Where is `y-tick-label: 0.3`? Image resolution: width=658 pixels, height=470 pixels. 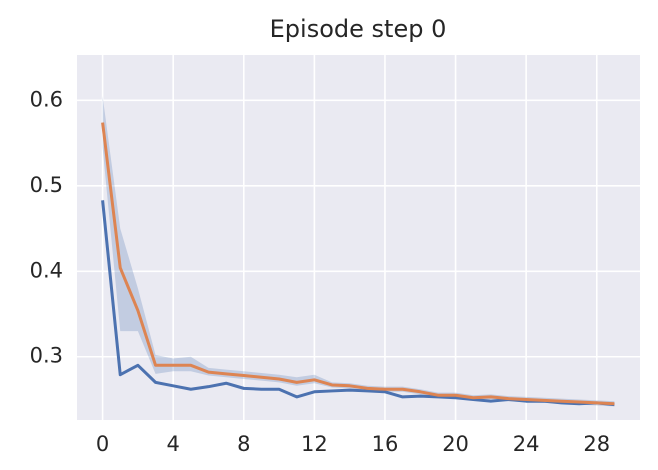 y-tick-label: 0.3 is located at coordinates (46, 356).